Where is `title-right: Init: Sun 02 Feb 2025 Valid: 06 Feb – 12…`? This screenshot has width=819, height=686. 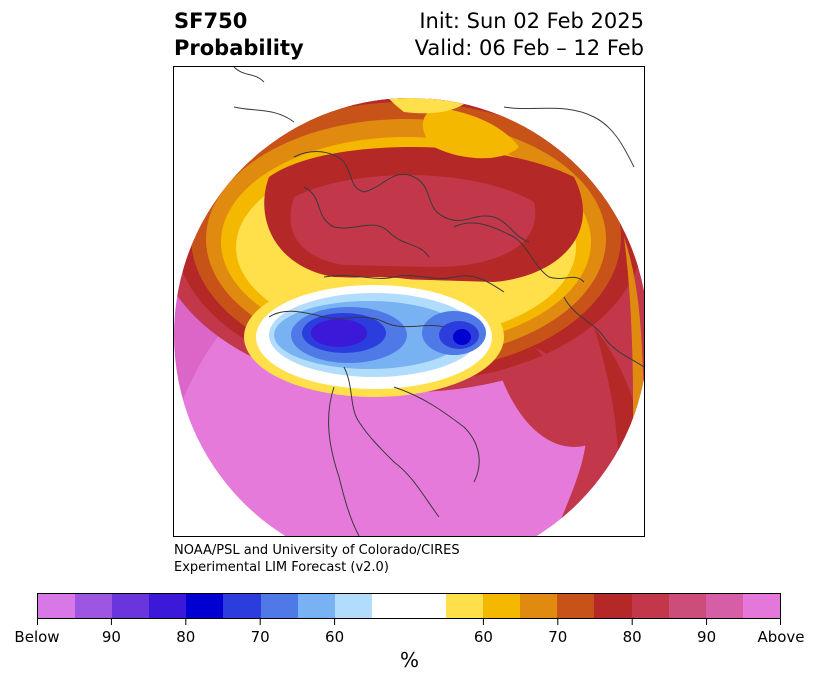 title-right: Init: Sun 02 Feb 2025 Valid: 06 Feb – 12… is located at coordinates (529, 35).